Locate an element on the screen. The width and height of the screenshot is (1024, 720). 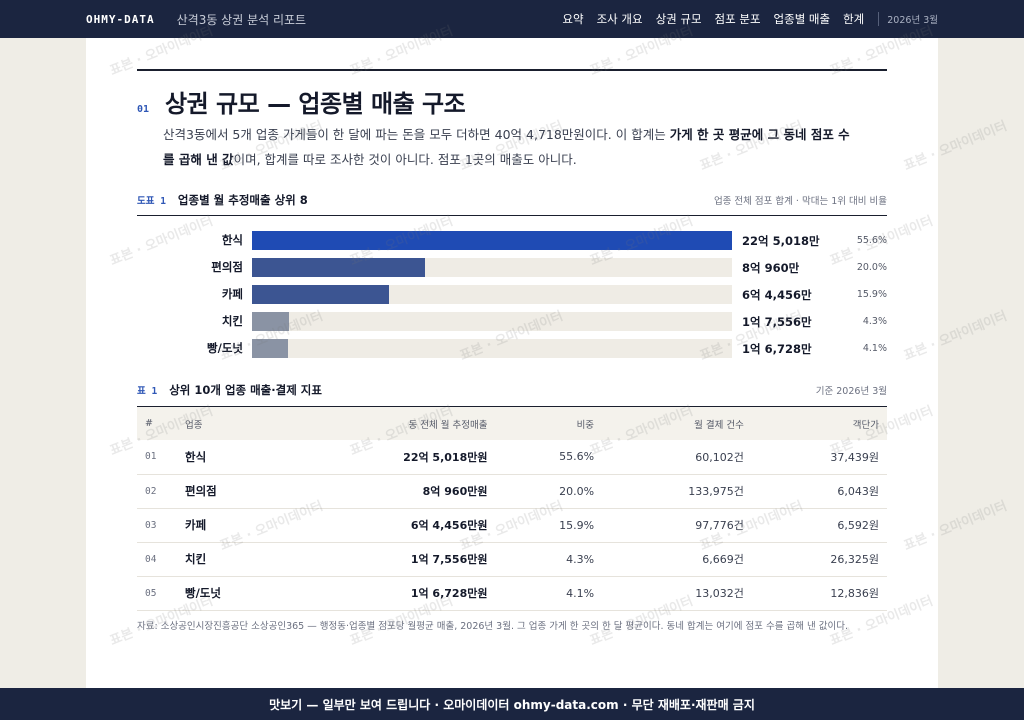
cell-avg-ticket: 12,836원 is located at coordinates (819, 593).